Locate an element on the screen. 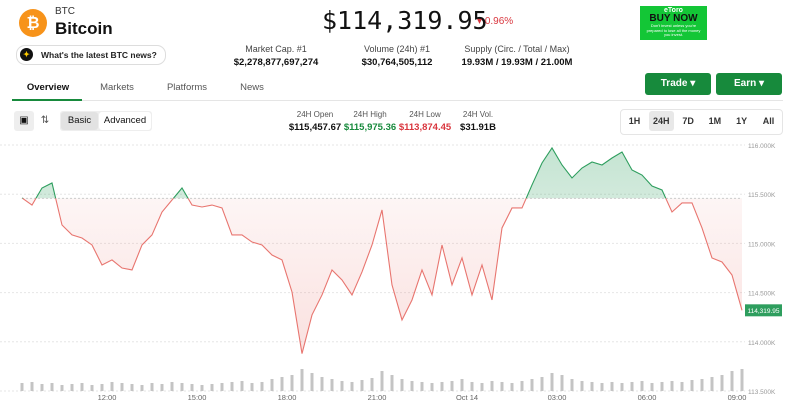  change-value: 0.96% is located at coordinates (499, 21).